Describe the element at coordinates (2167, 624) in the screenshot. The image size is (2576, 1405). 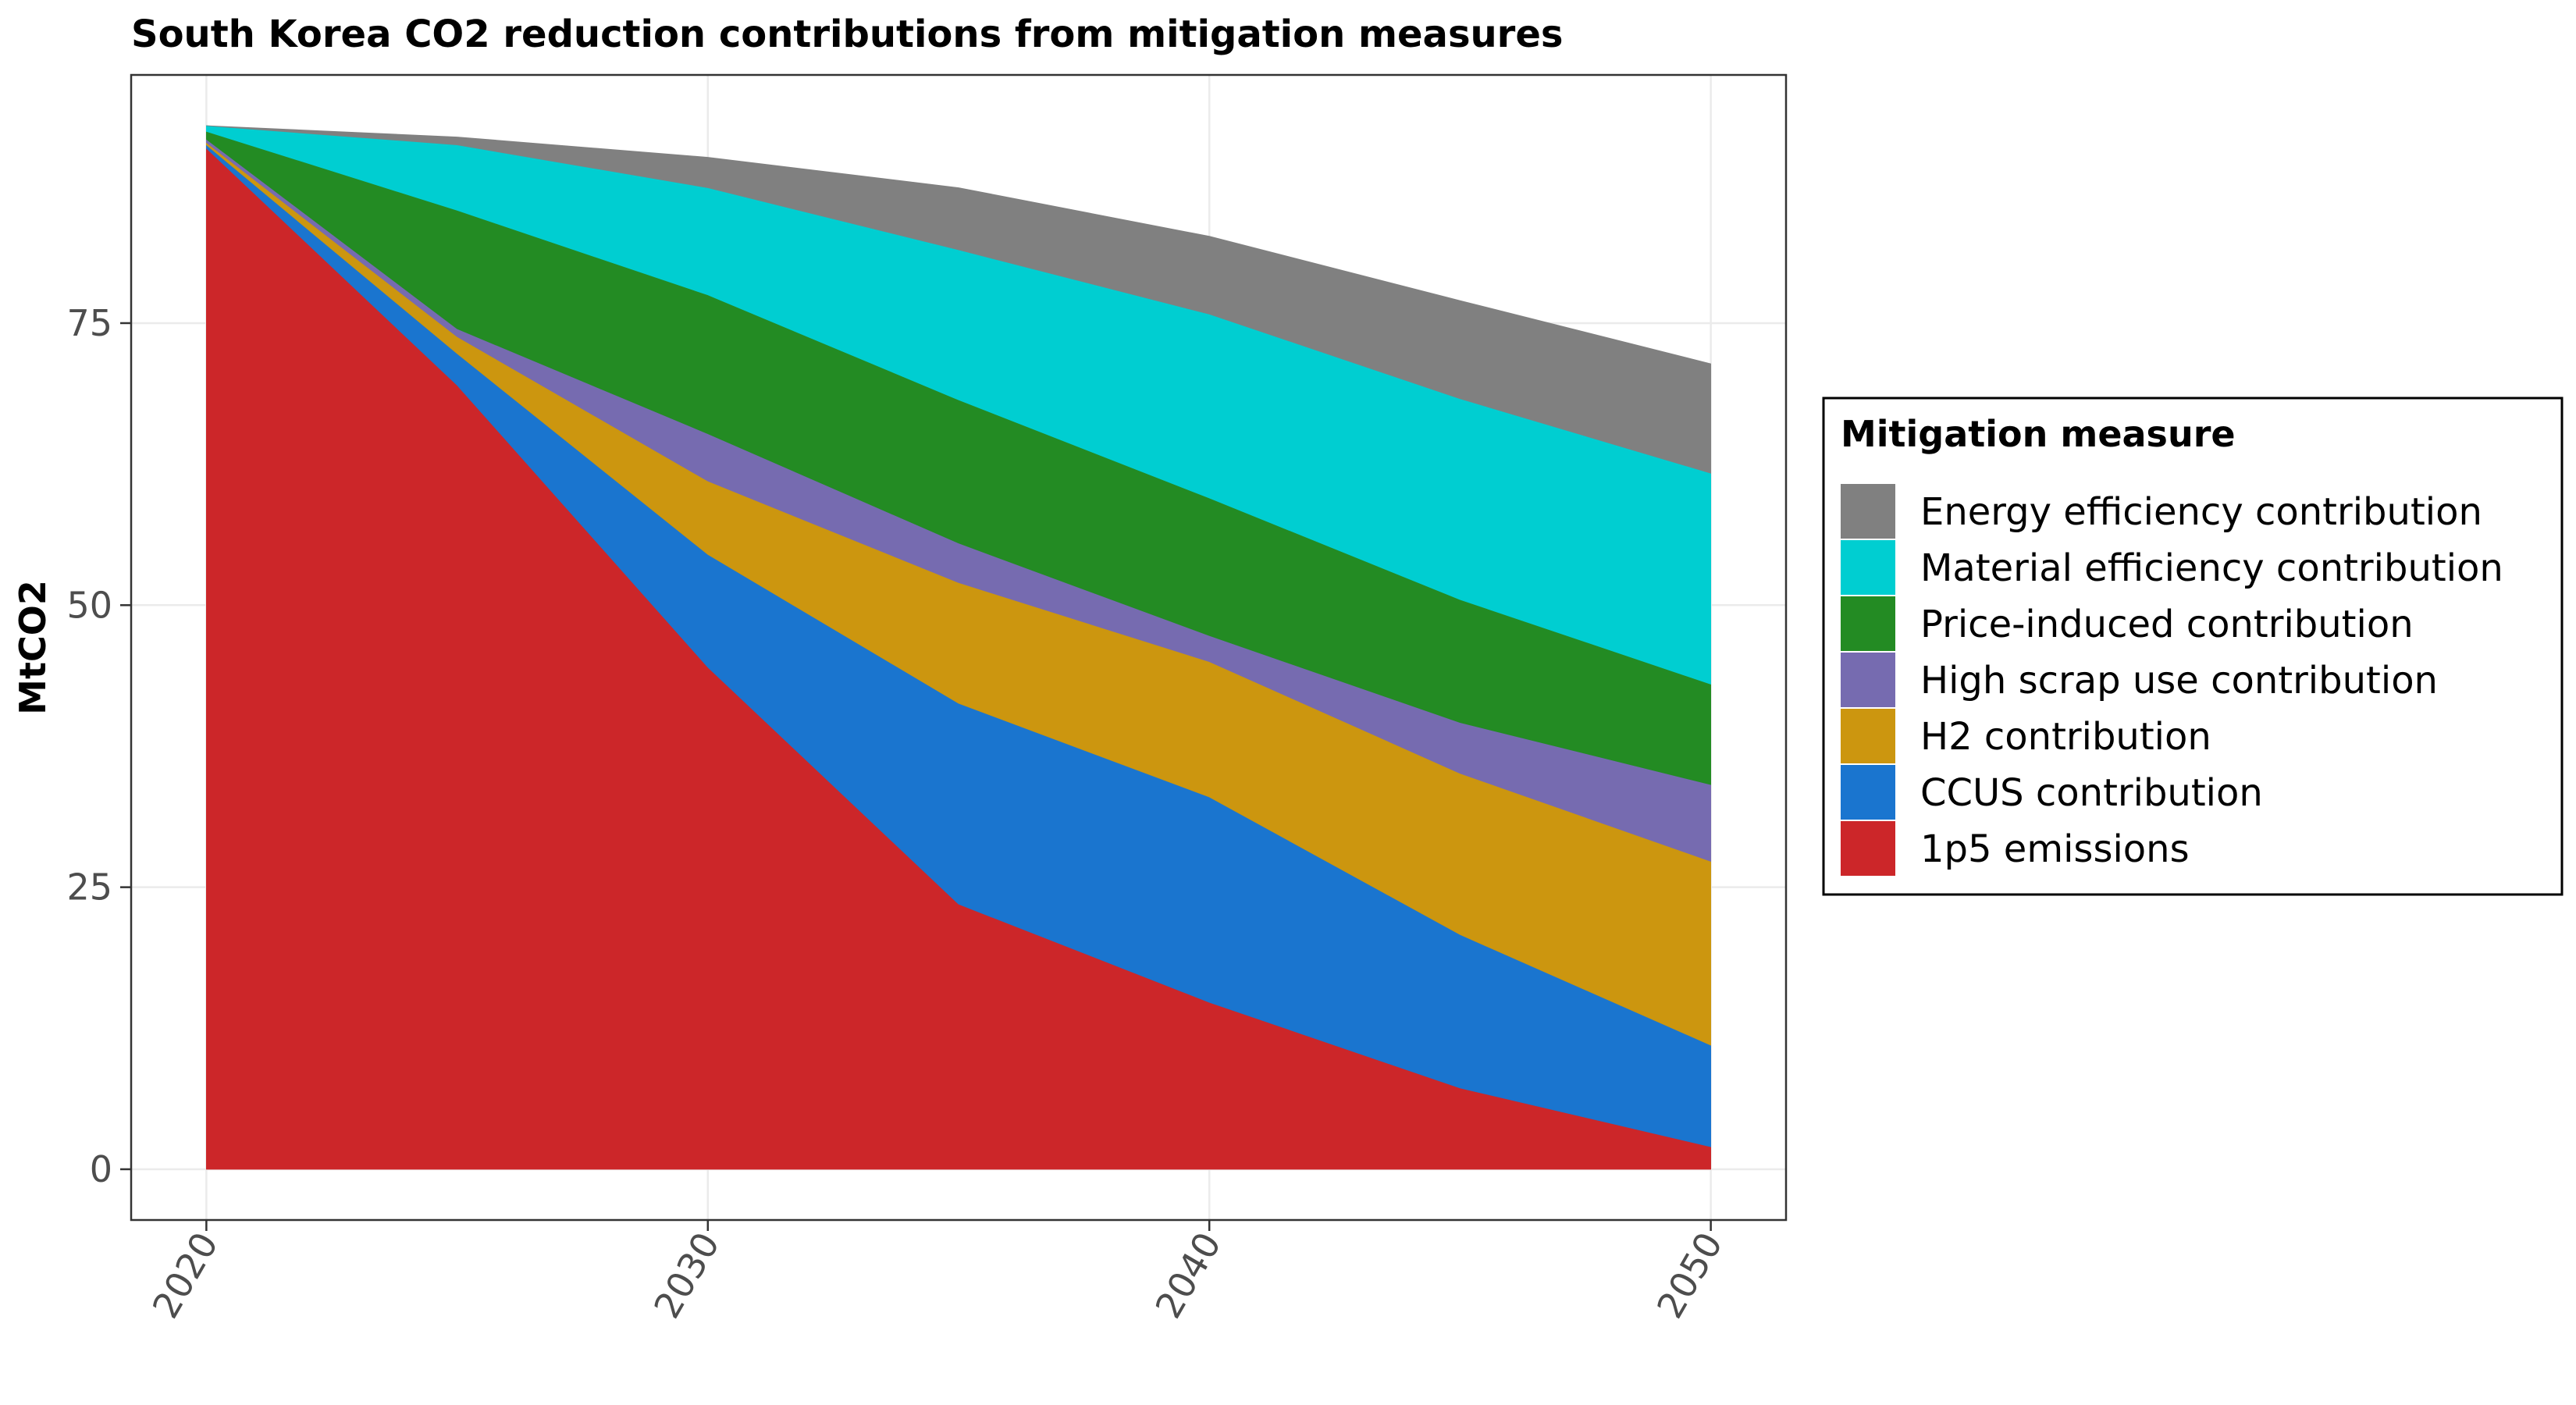
I see `legend-label: Price-induced contribution` at that location.